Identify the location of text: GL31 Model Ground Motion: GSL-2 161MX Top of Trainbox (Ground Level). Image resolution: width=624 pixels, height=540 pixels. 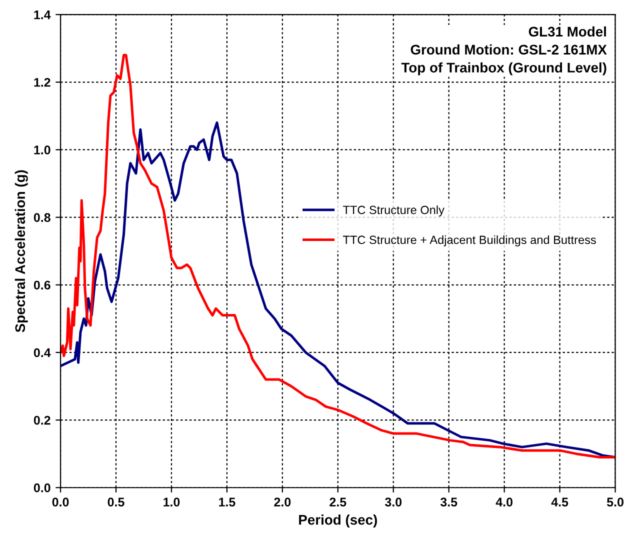
(504, 51).